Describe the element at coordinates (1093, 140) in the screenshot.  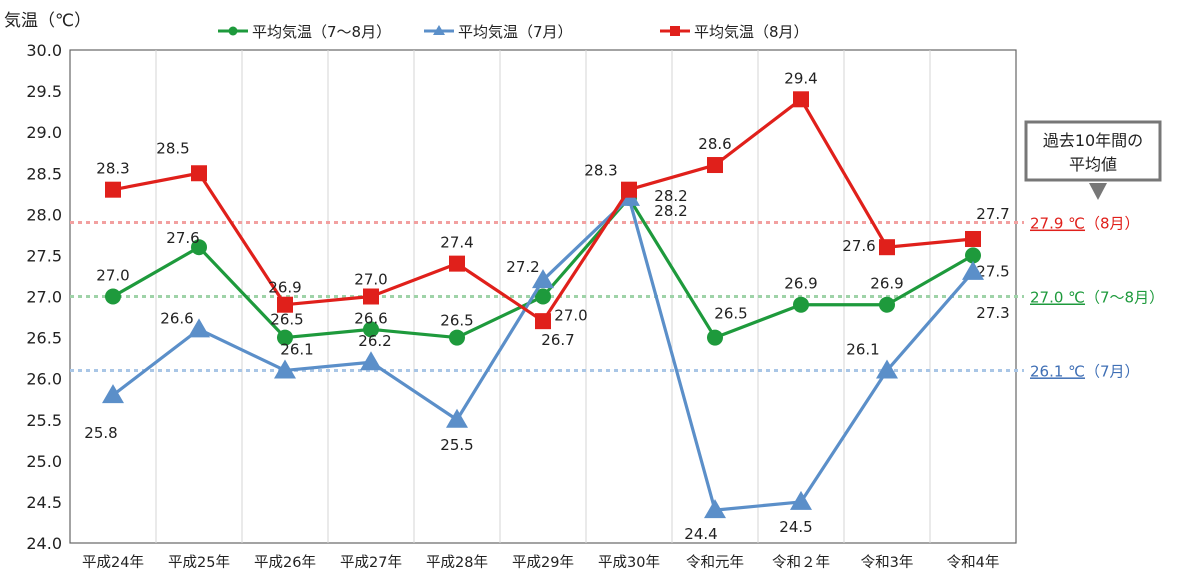
I see `annotation-line1: 過去10年間の` at that location.